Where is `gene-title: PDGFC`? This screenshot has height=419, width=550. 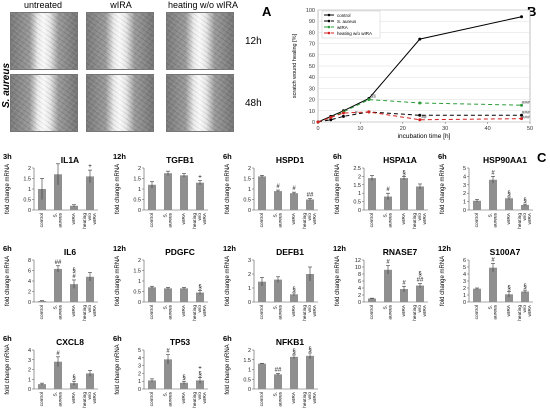
gene-title: PDGFC is located at coordinates (180, 252).